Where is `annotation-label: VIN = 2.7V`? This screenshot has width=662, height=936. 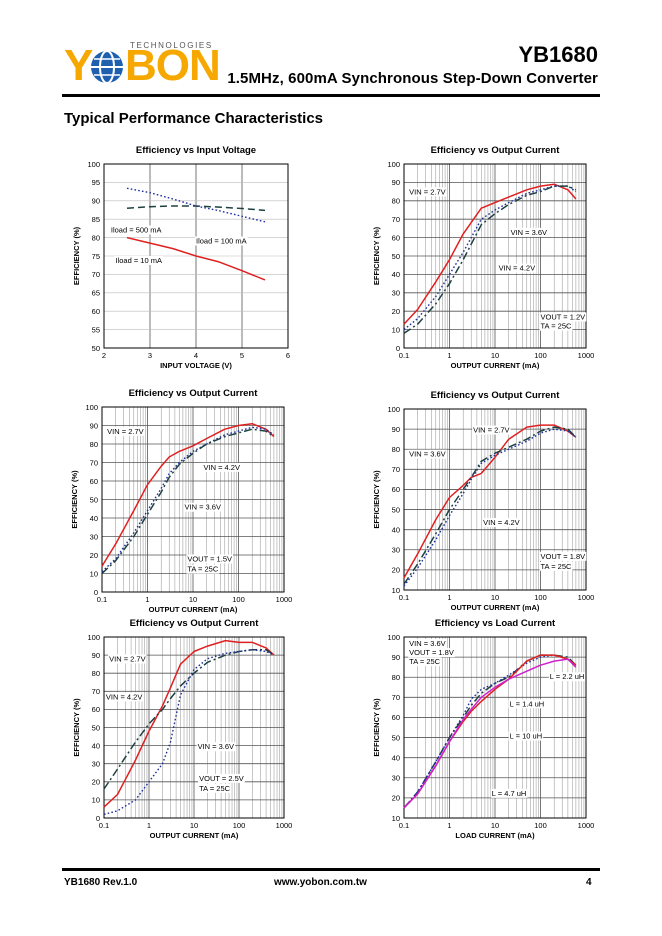 annotation-label: VIN = 2.7V is located at coordinates (125, 431).